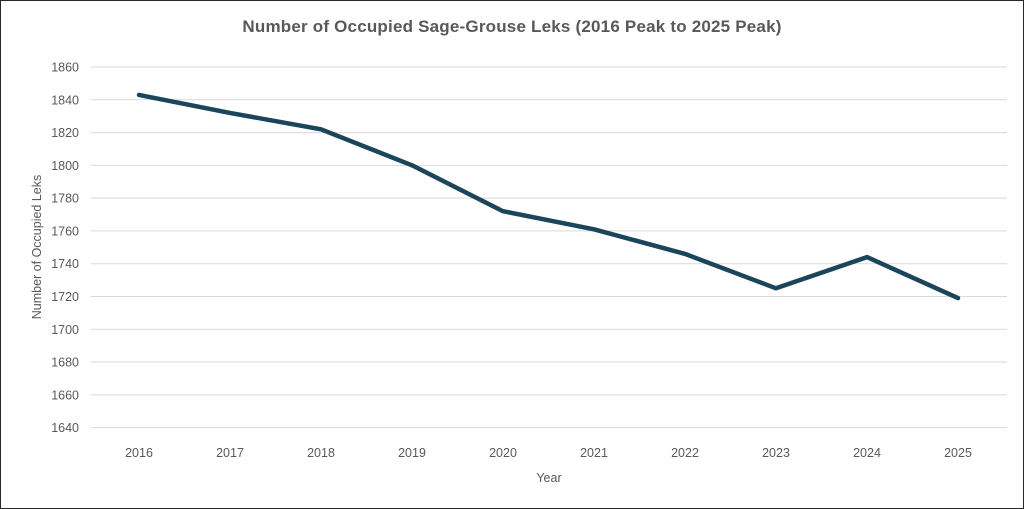 The height and width of the screenshot is (509, 1024). I want to click on y-tick-label: 1760, so click(65, 231).